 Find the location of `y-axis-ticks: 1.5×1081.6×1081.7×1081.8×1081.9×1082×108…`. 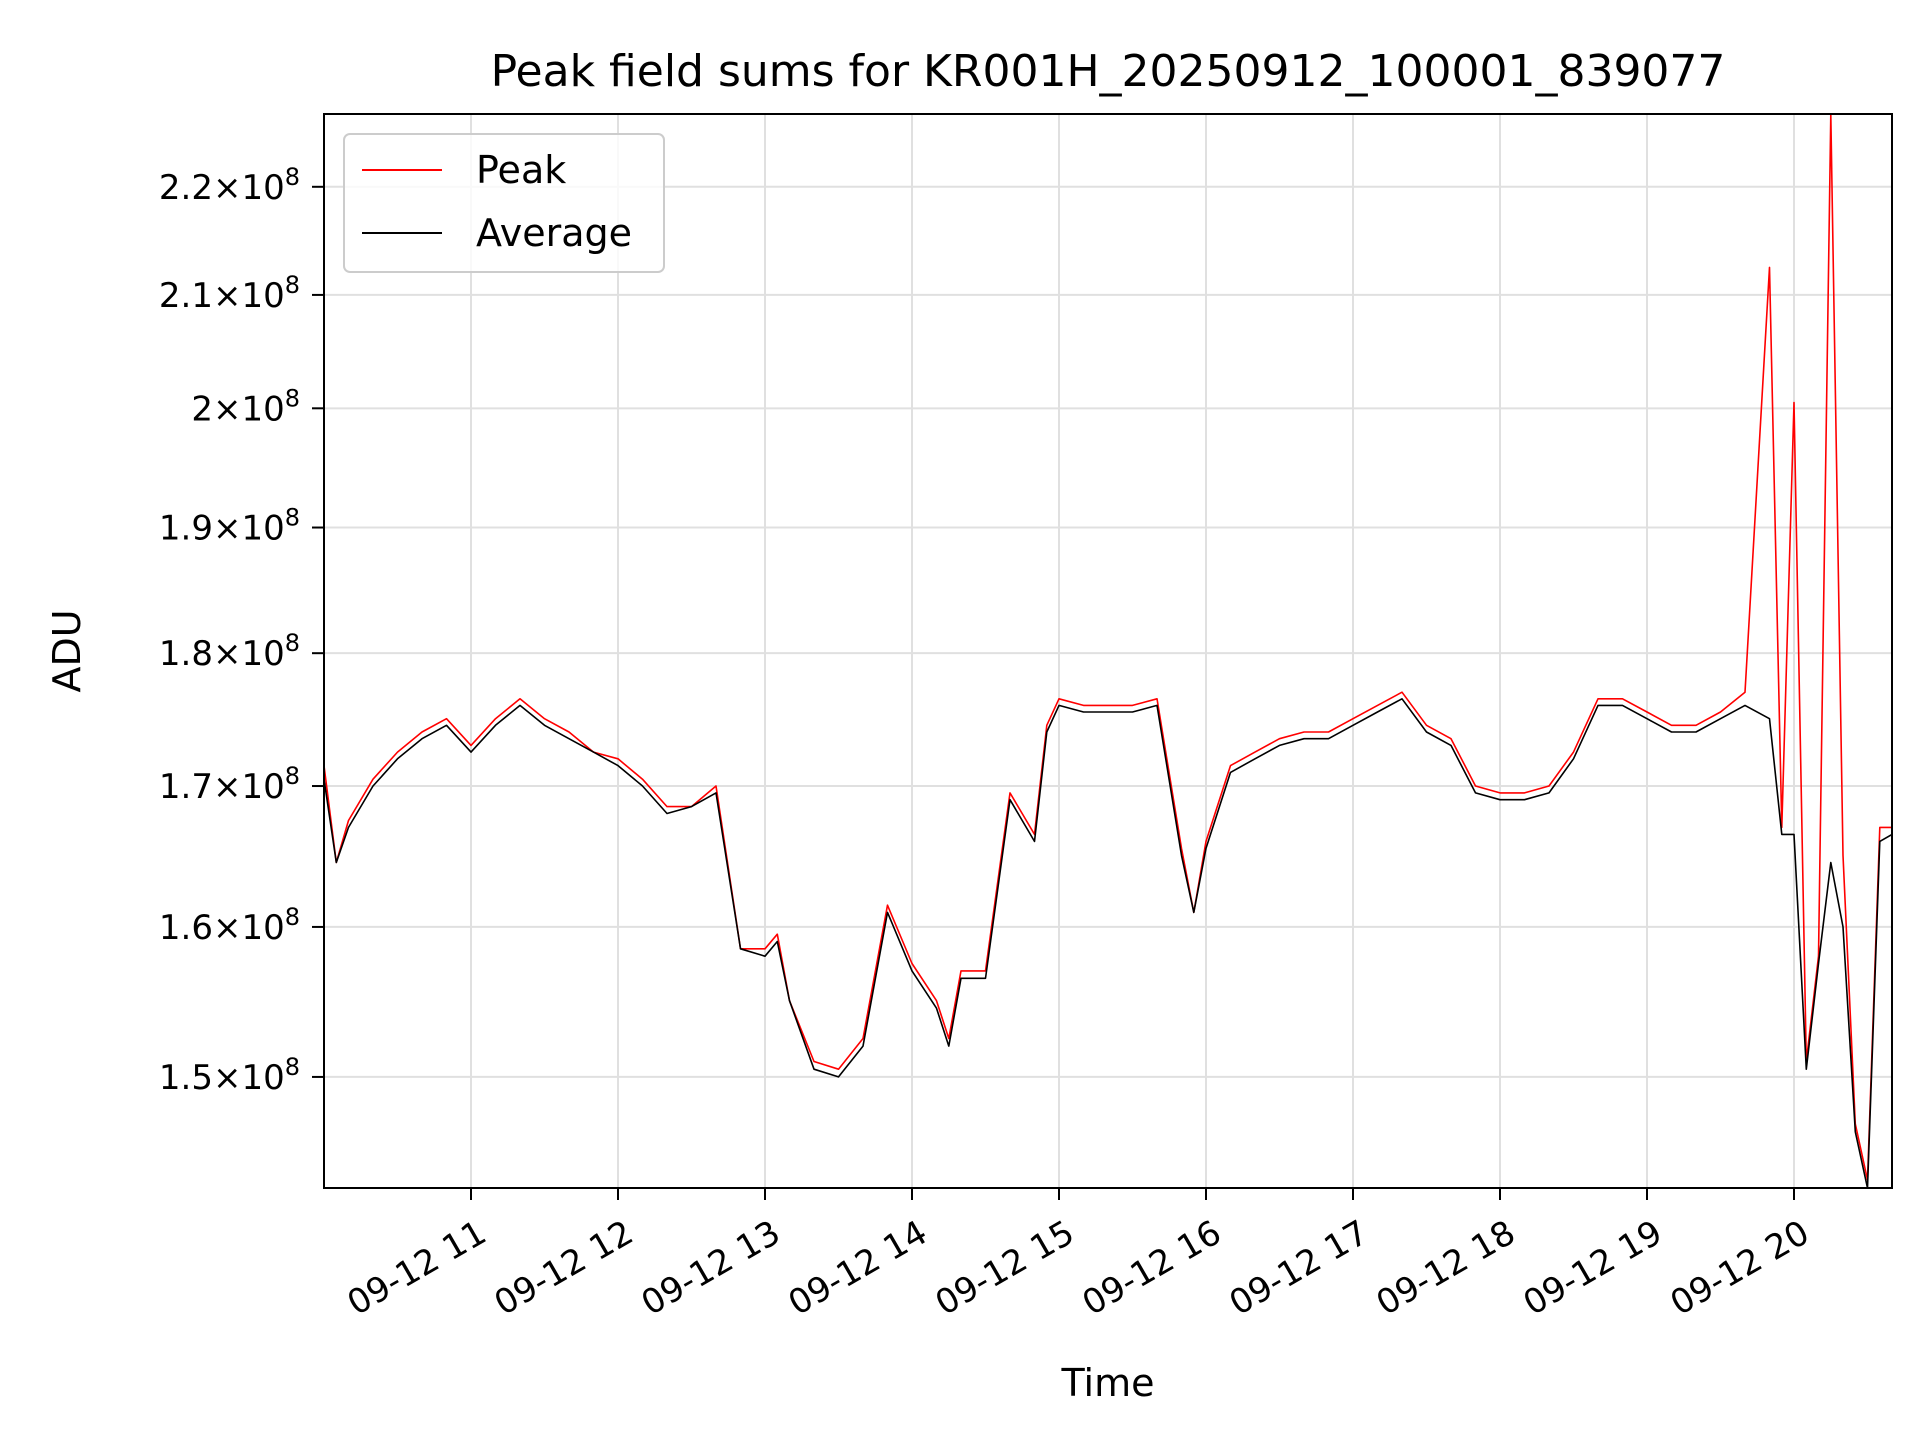

y-axis-ticks: 1.5×1081.6×1081.7×1081.8×1081.9×1082×108… is located at coordinates (241, 630).